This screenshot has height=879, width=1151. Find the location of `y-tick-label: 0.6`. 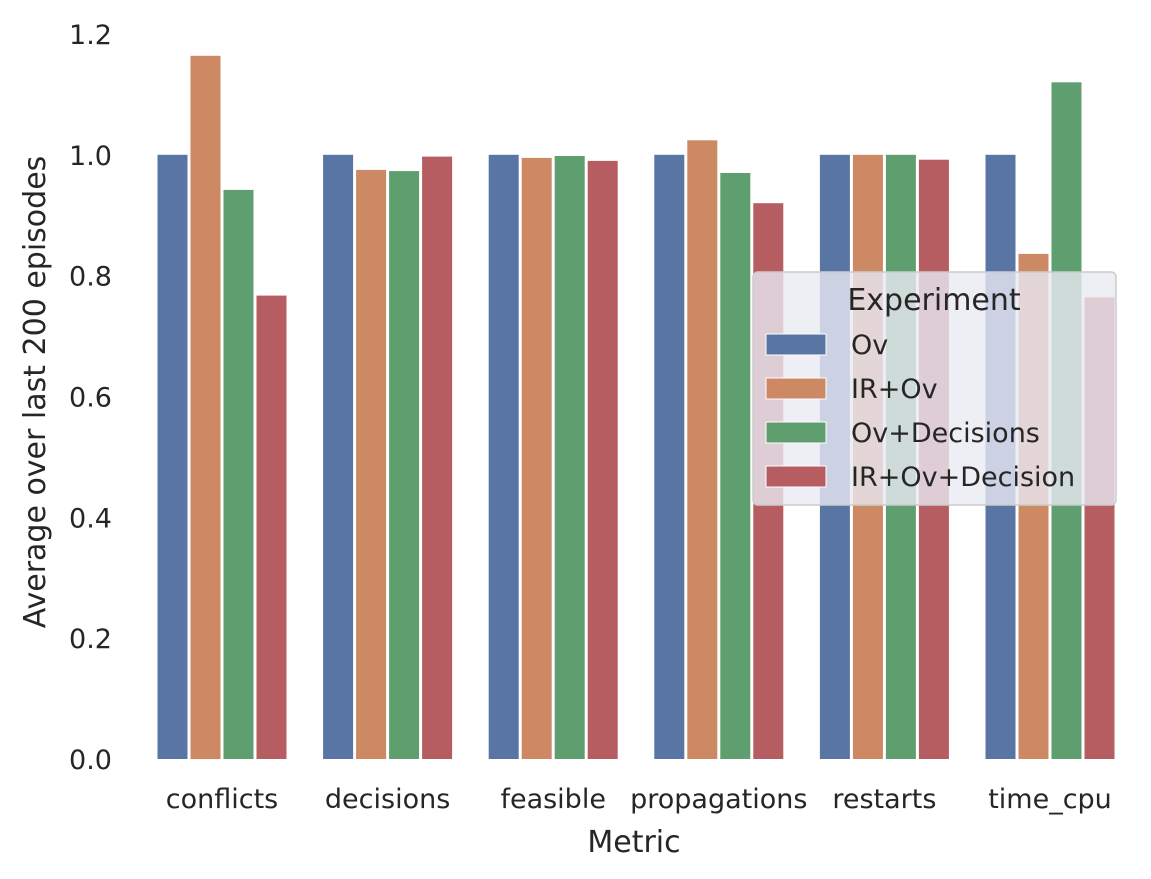

y-tick-label: 0.6 is located at coordinates (90, 398).